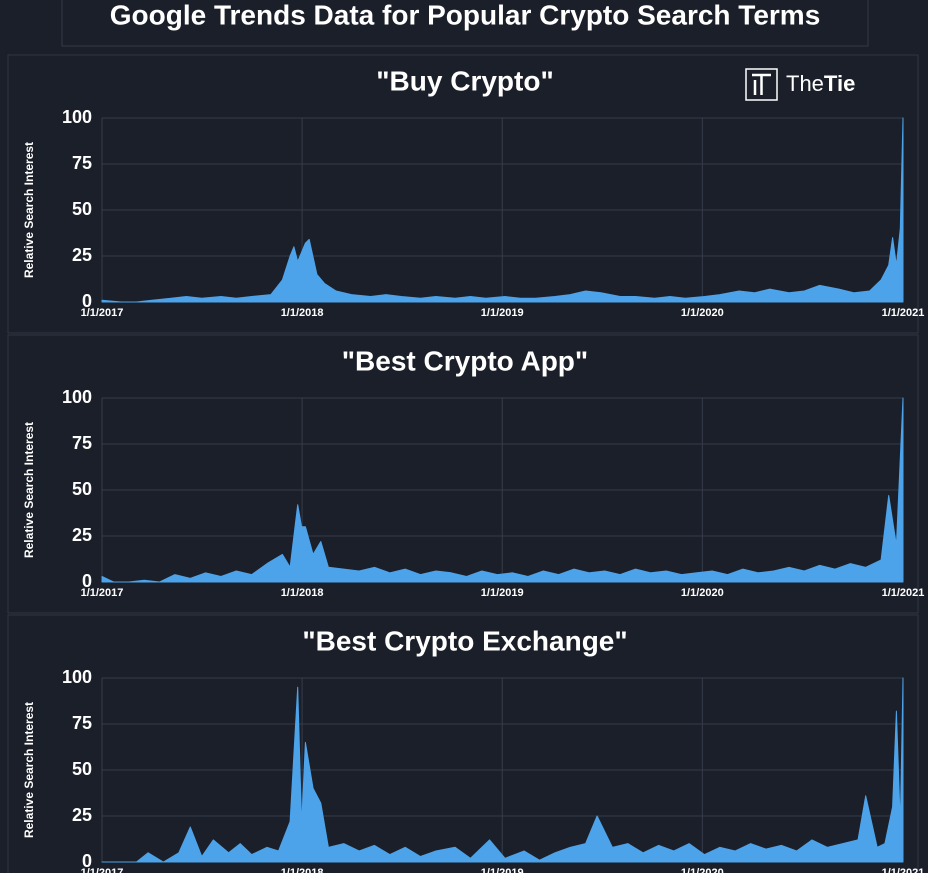 The height and width of the screenshot is (873, 928). Describe the element at coordinates (464, 80) in the screenshot. I see `chart-title: "Buy Crypto"` at that location.